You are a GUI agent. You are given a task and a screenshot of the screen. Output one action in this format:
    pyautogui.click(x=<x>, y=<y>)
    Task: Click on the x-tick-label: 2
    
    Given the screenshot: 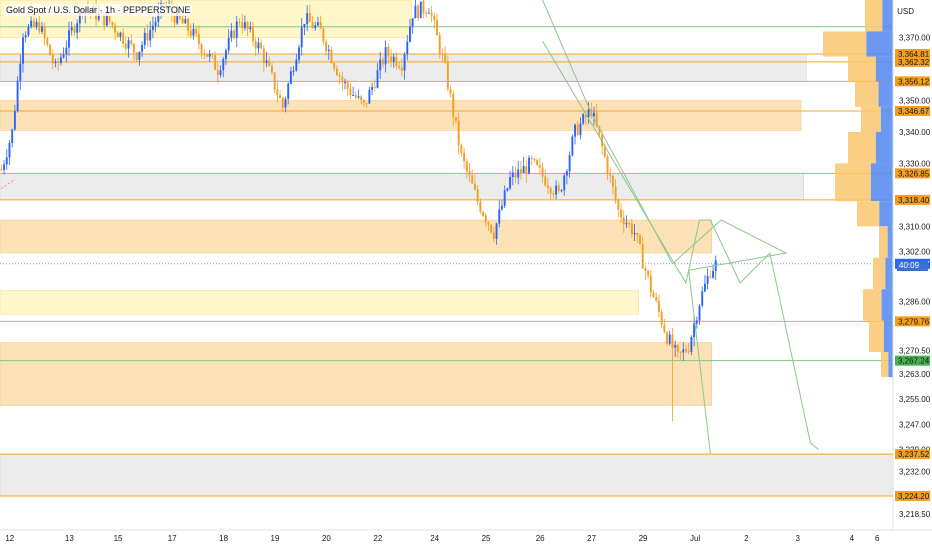 What is the action you would take?
    pyautogui.click(x=746, y=538)
    